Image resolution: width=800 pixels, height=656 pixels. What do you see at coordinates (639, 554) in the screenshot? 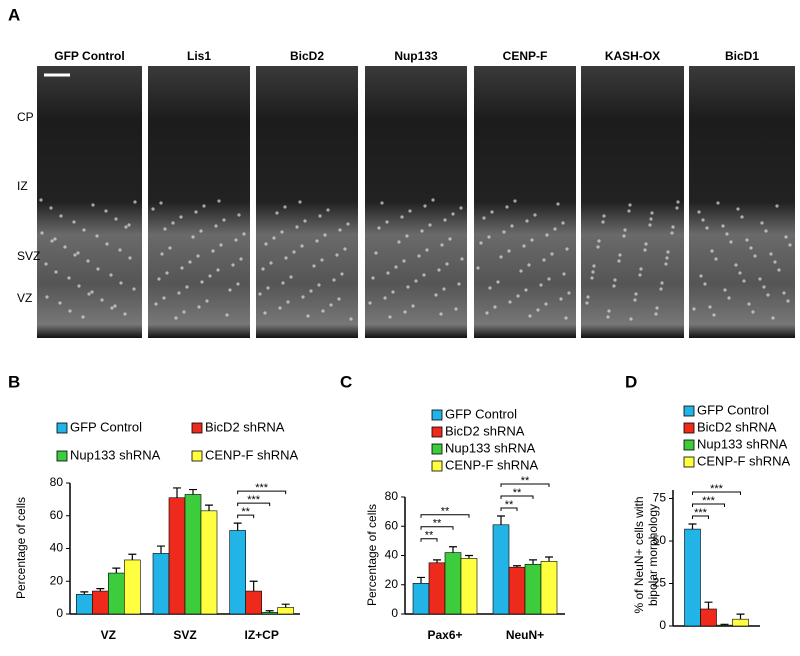
I see `y-axis-label: % of NeuN+ cells with` at bounding box center [639, 554].